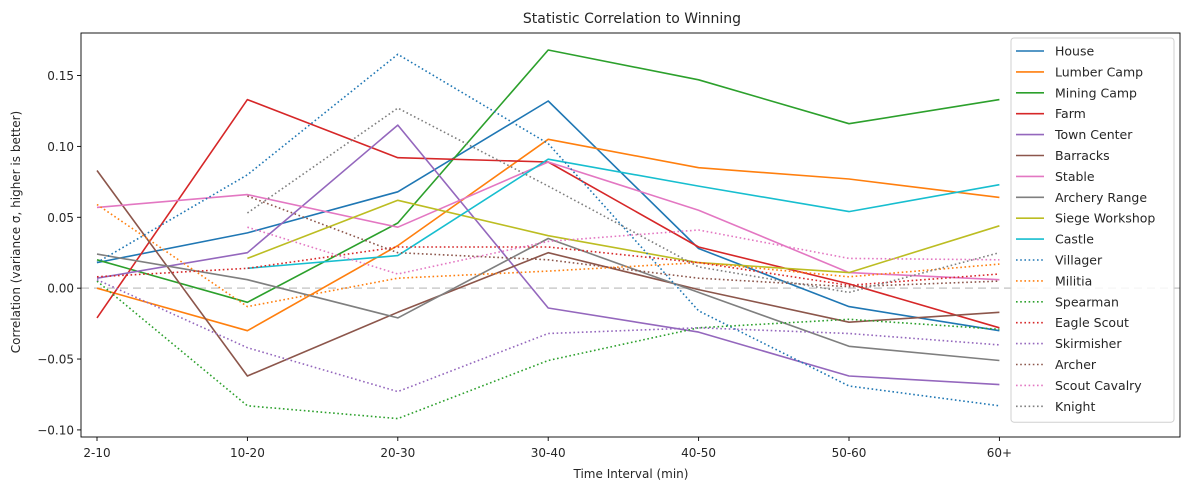 Image resolution: width=1189 pixels, height=490 pixels. What do you see at coordinates (1082, 155) in the screenshot?
I see `legend-entry-label: Barracks` at bounding box center [1082, 155].